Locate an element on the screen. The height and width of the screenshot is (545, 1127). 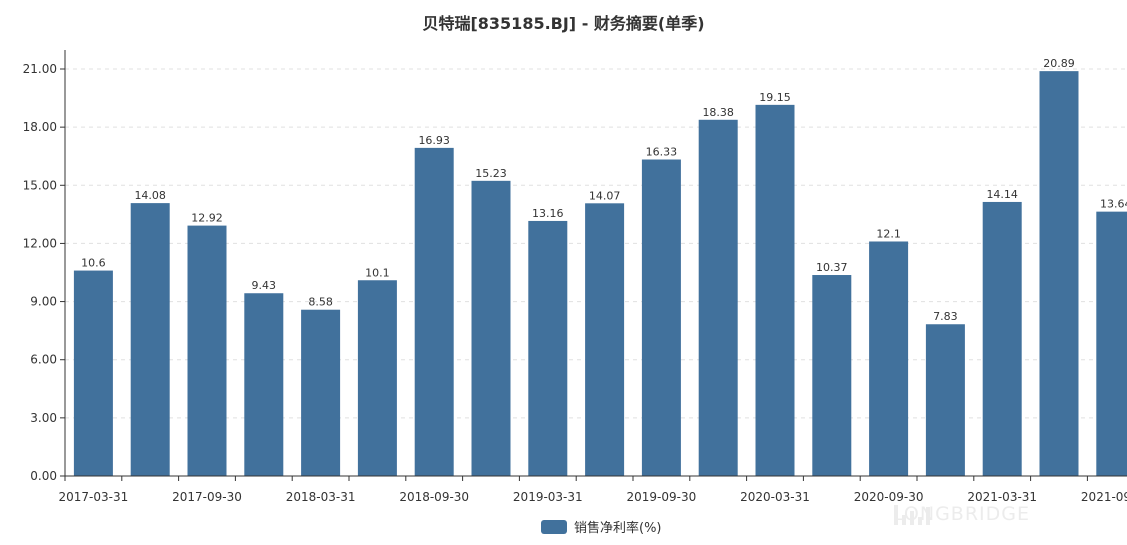
x-tick-label: 2020-03-31 is located at coordinates (775, 497).